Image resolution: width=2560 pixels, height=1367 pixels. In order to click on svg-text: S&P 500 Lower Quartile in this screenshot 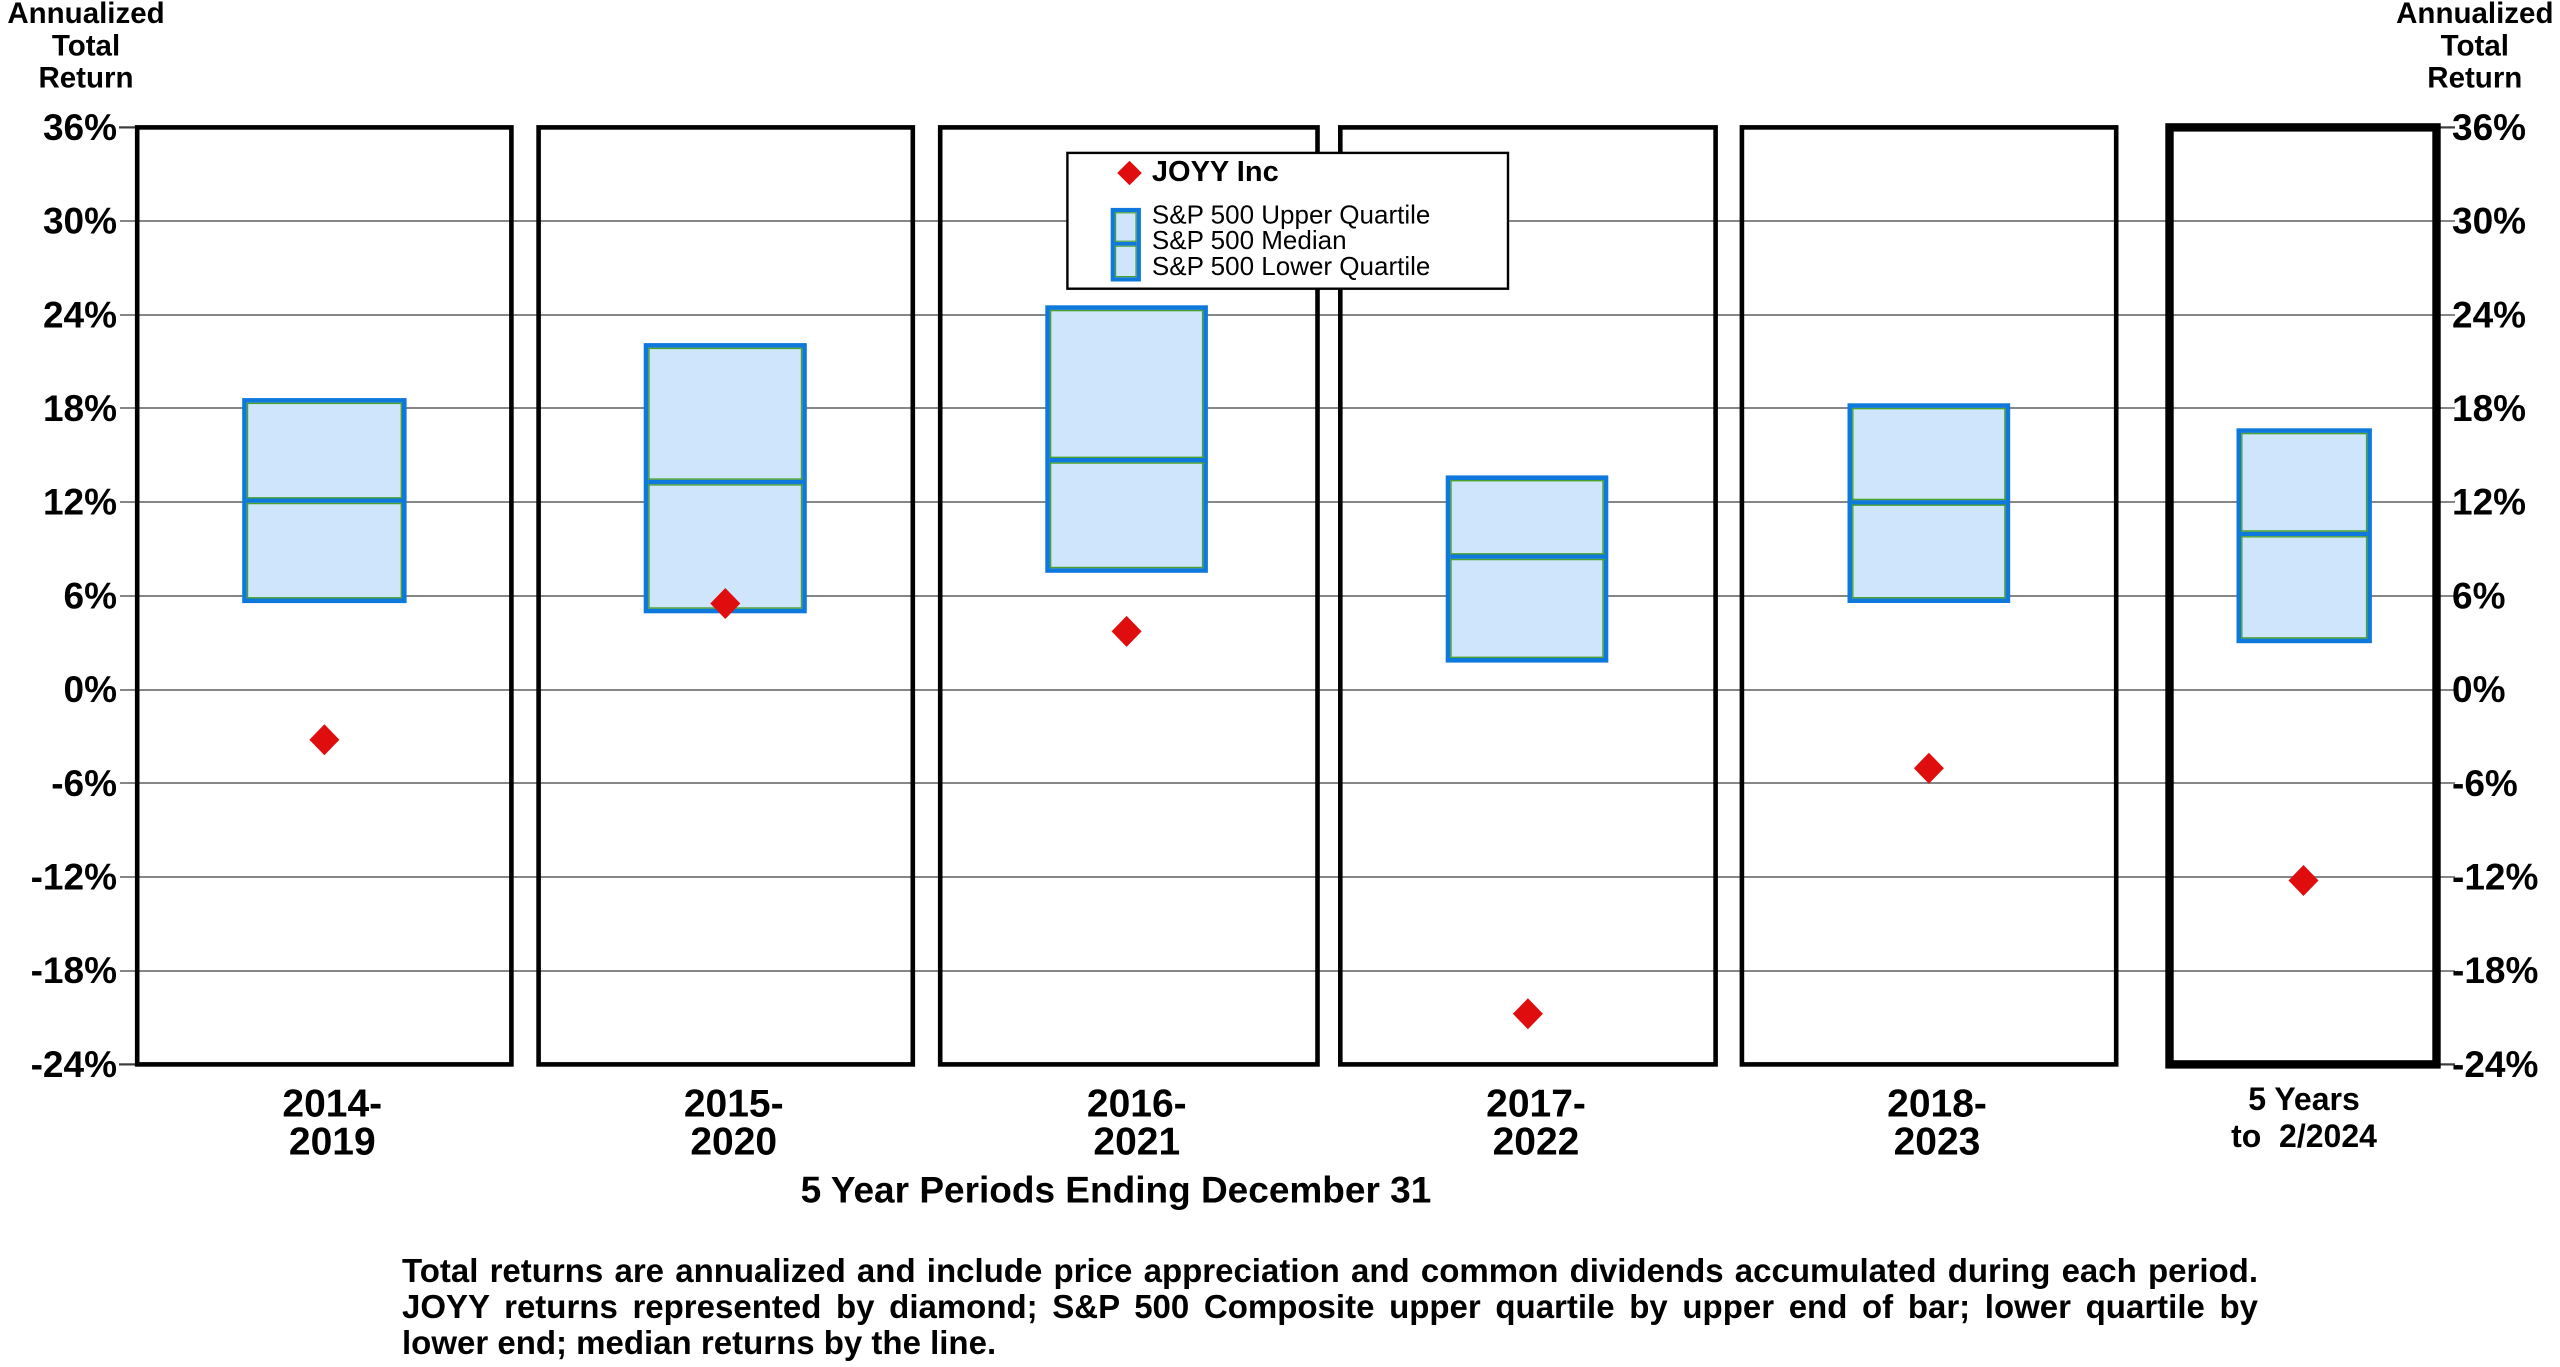, I will do `click(1291, 266)`.